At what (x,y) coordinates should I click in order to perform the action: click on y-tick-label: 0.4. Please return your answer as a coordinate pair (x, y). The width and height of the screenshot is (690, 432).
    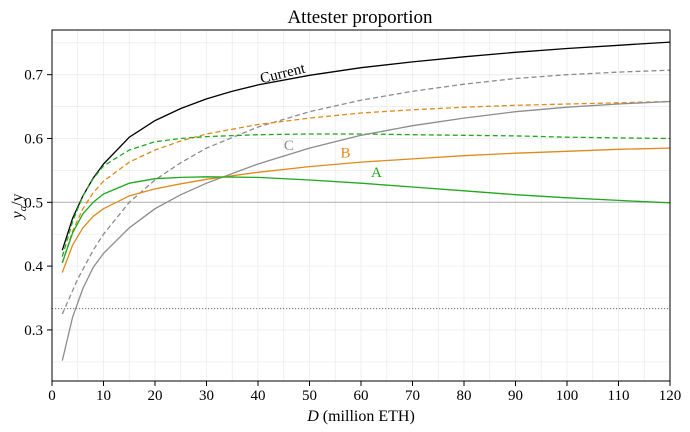
    Looking at the image, I should click on (33, 267).